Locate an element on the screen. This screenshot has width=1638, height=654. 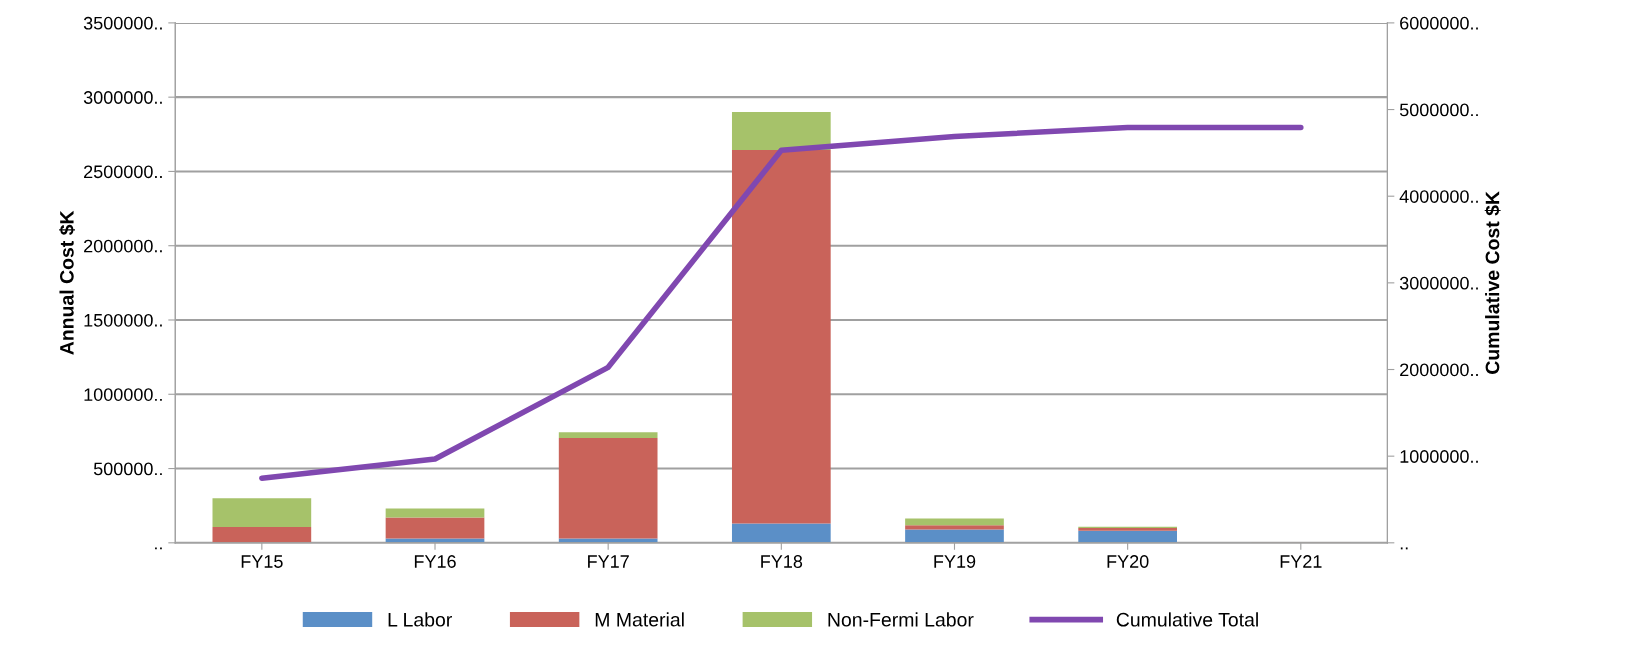
x-tick-label: FY18 is located at coordinates (782, 561).